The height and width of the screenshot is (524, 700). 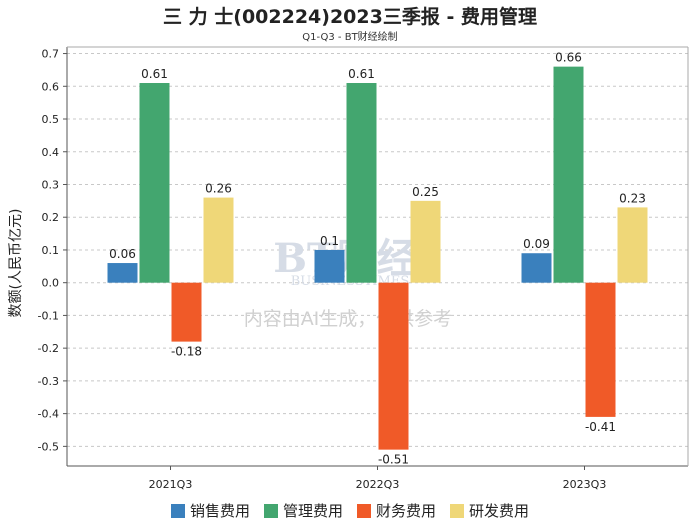 I want to click on watermark-logo: BT财经, so click(x=345, y=258).